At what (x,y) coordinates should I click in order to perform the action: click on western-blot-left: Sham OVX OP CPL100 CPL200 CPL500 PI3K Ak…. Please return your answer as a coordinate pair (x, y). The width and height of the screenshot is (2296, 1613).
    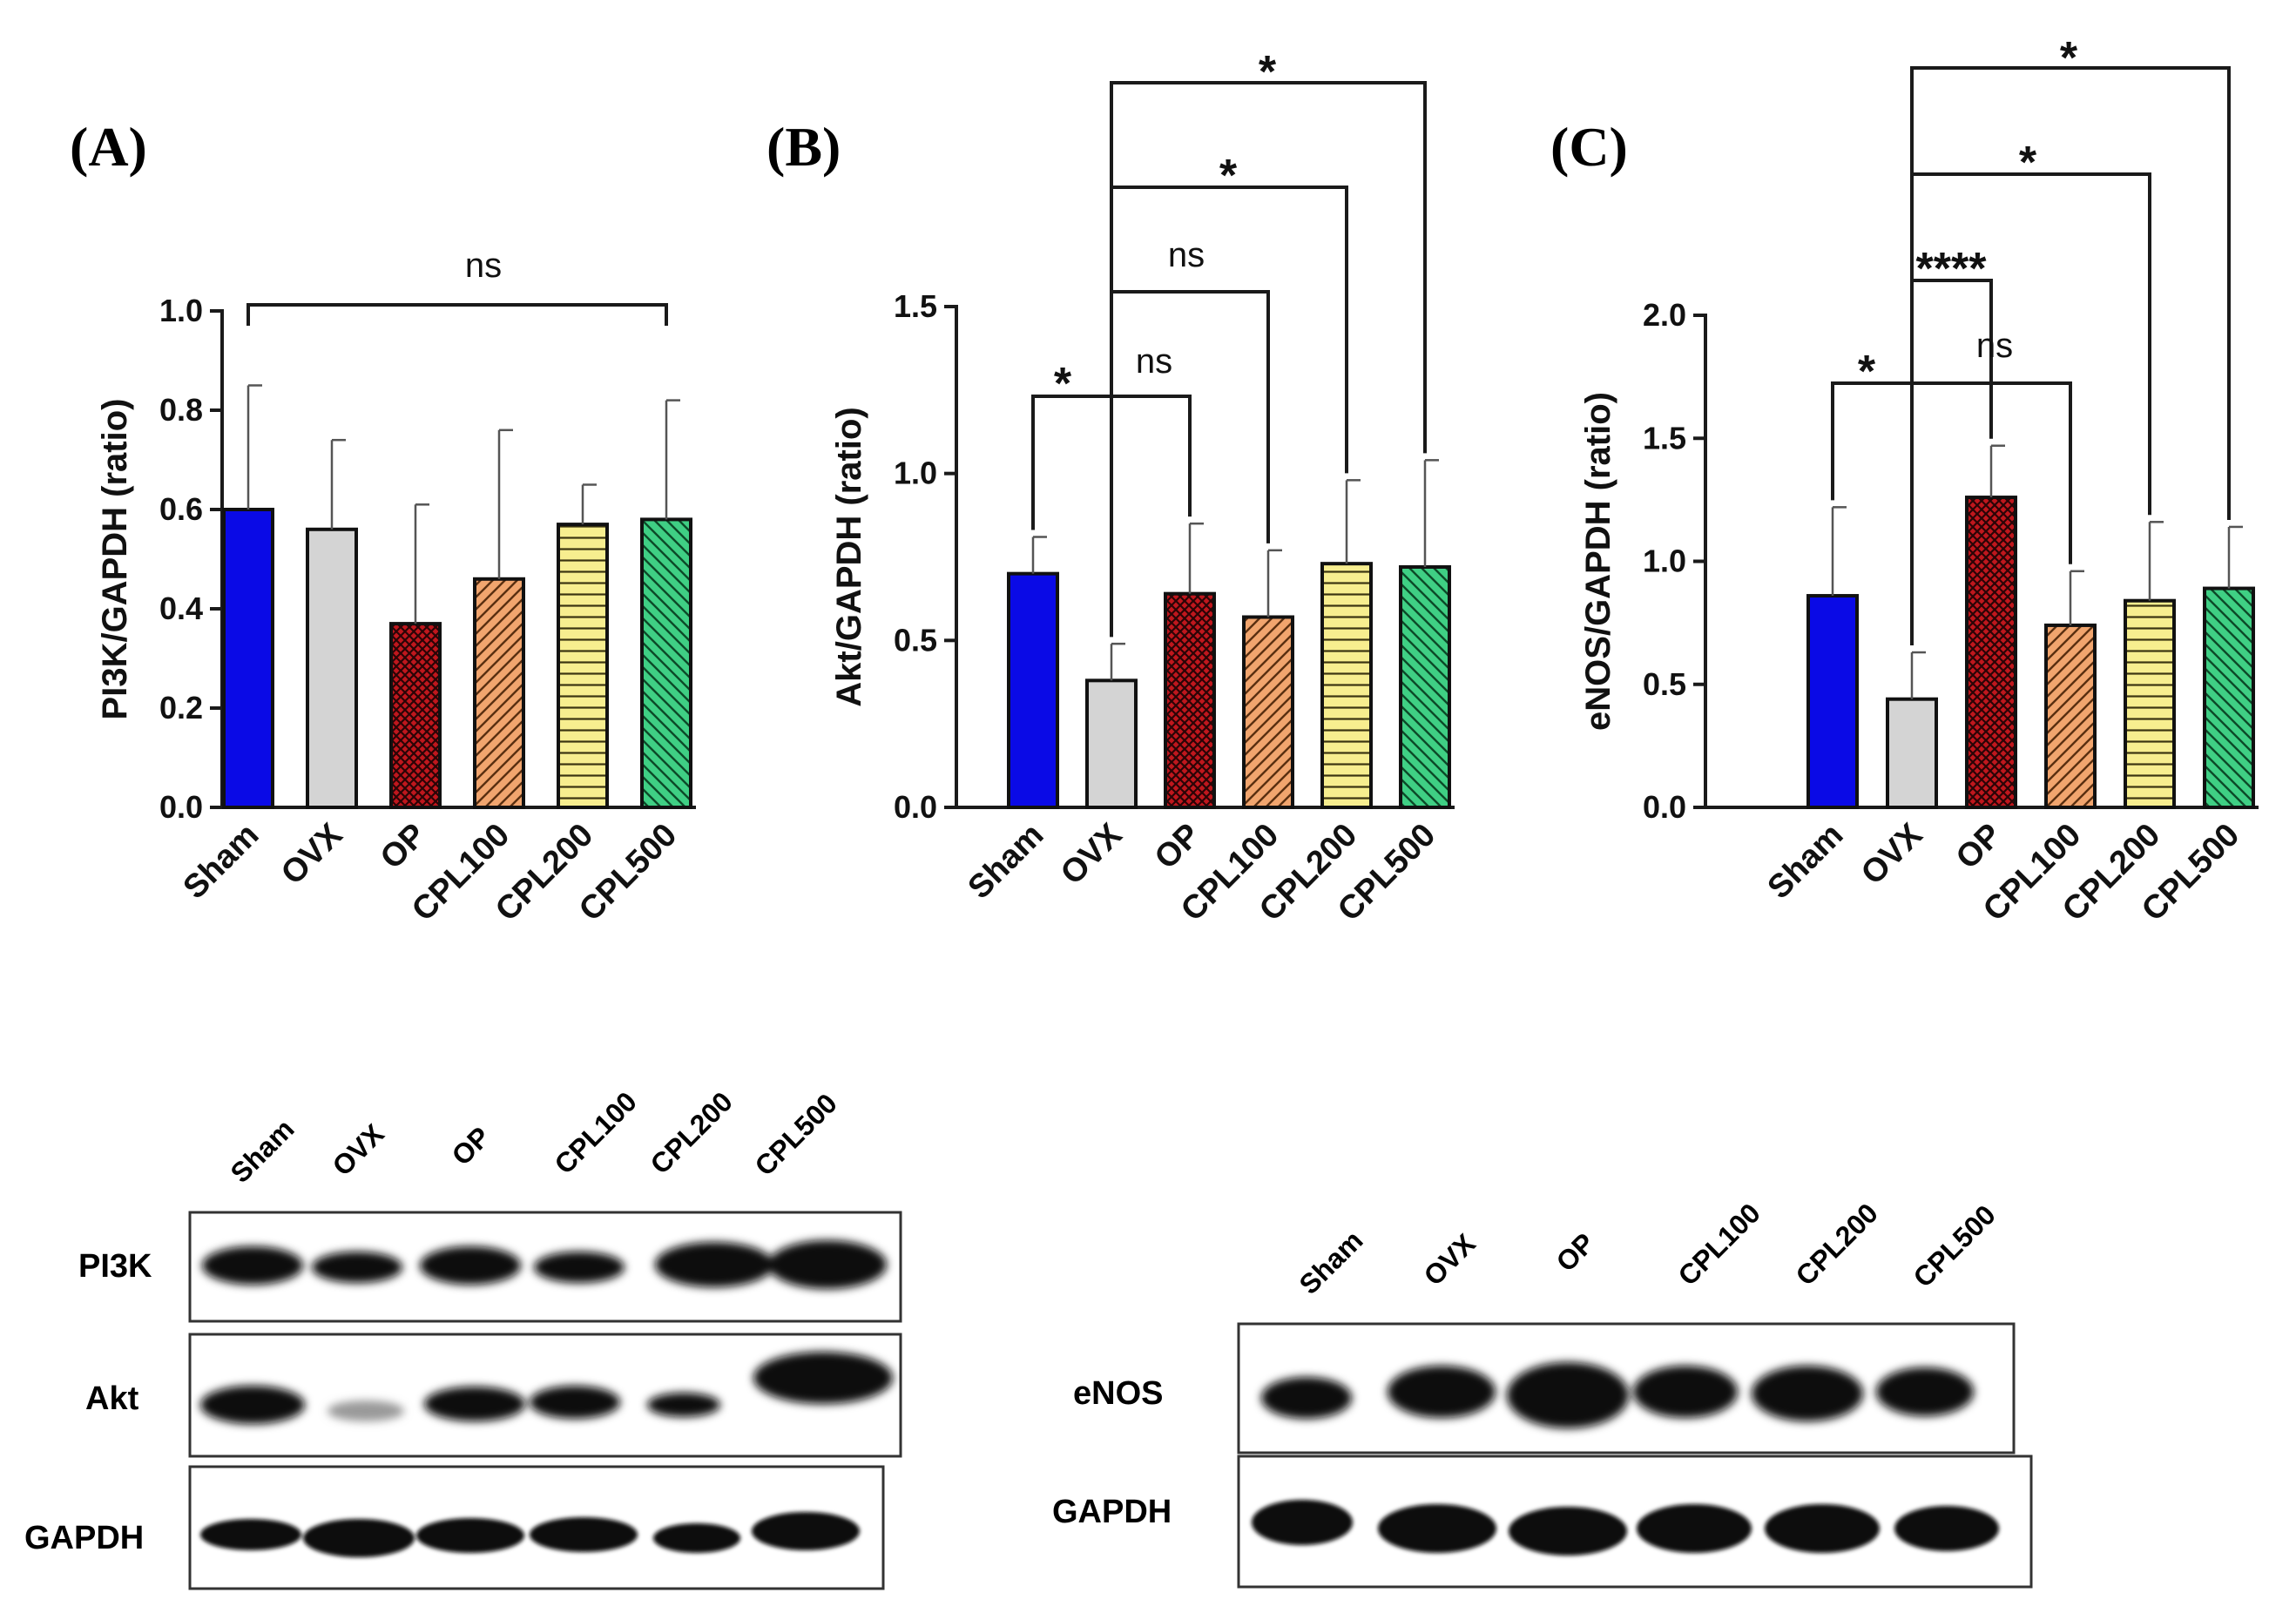
    Looking at the image, I should click on (463, 1337).